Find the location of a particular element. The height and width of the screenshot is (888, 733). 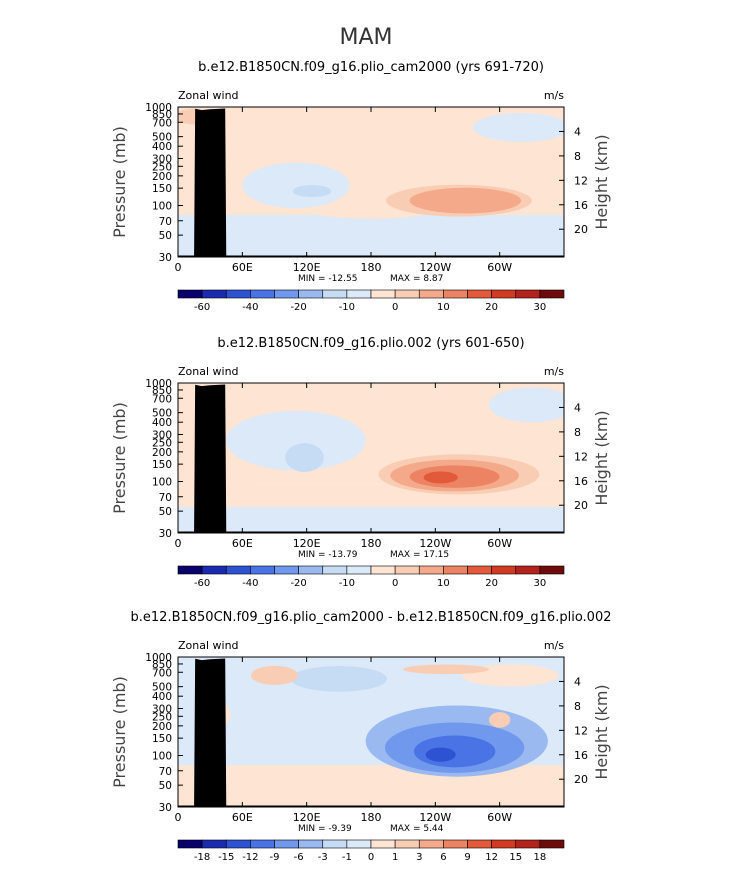

colorbar: -60 -40 -20 -10 0 10 20 30 is located at coordinates (371, 301).